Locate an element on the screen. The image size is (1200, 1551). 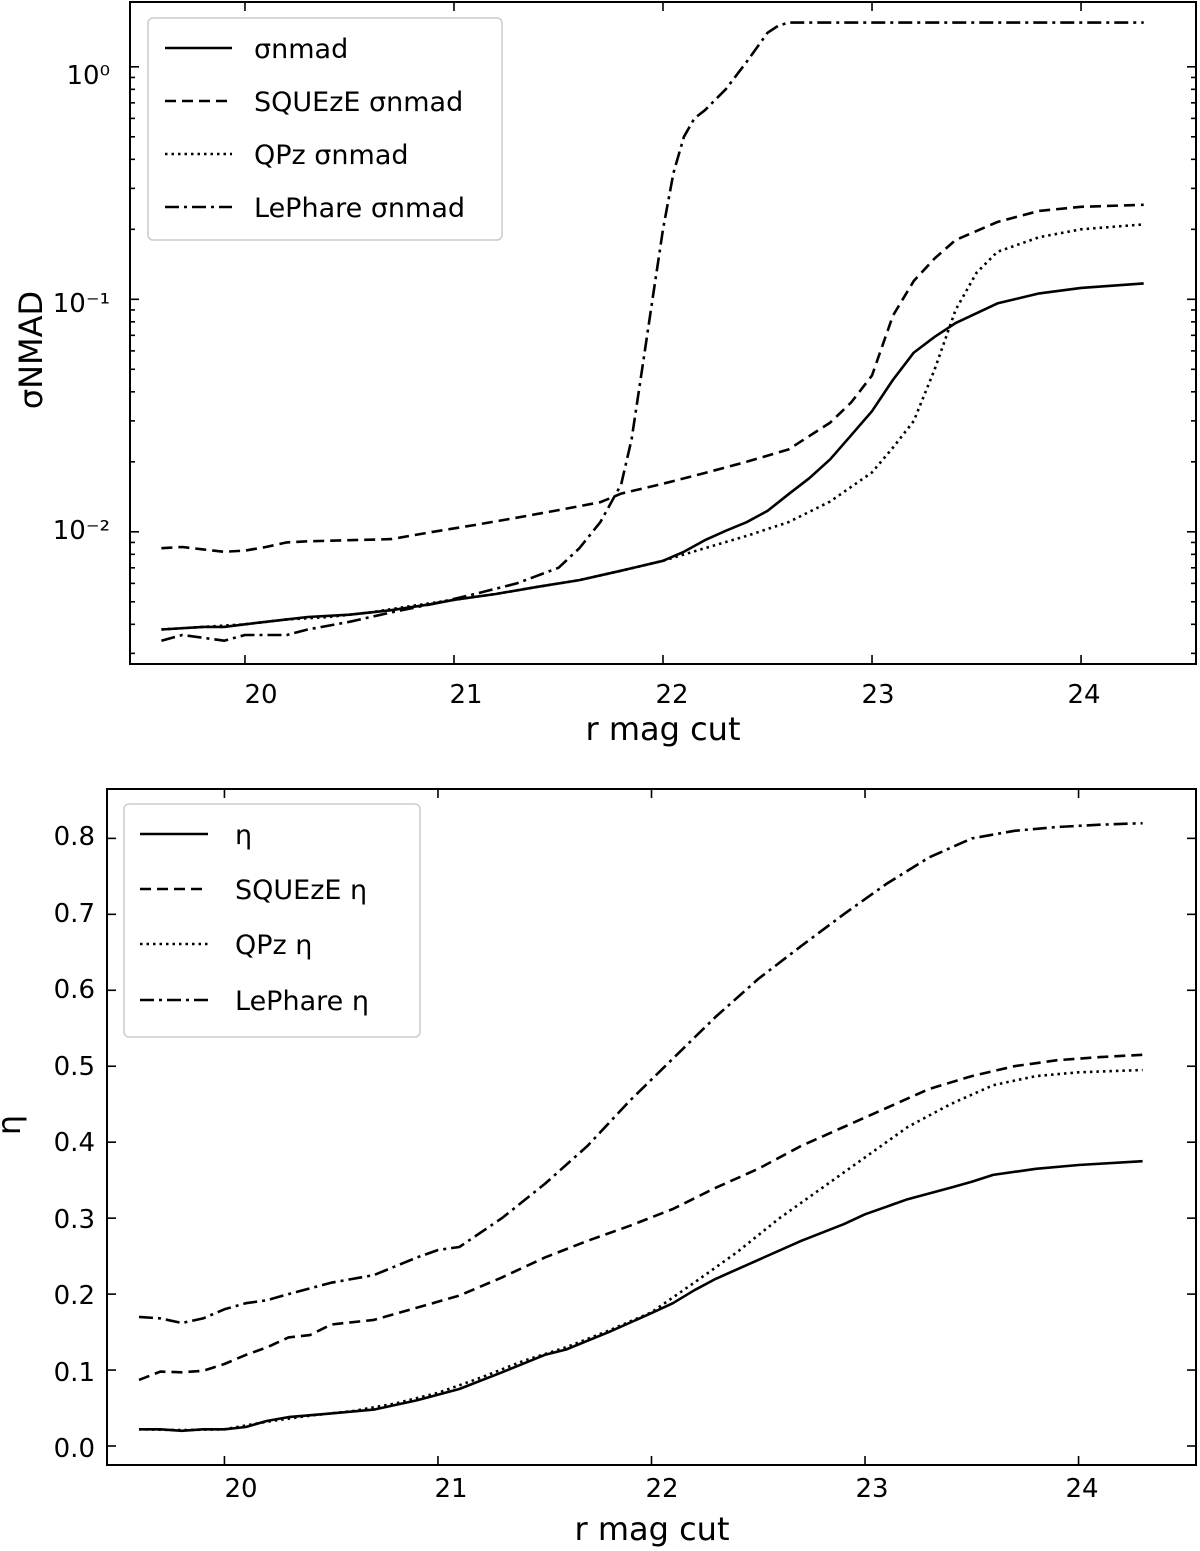
y-tick-label: 0.5 is located at coordinates (74, 1067).